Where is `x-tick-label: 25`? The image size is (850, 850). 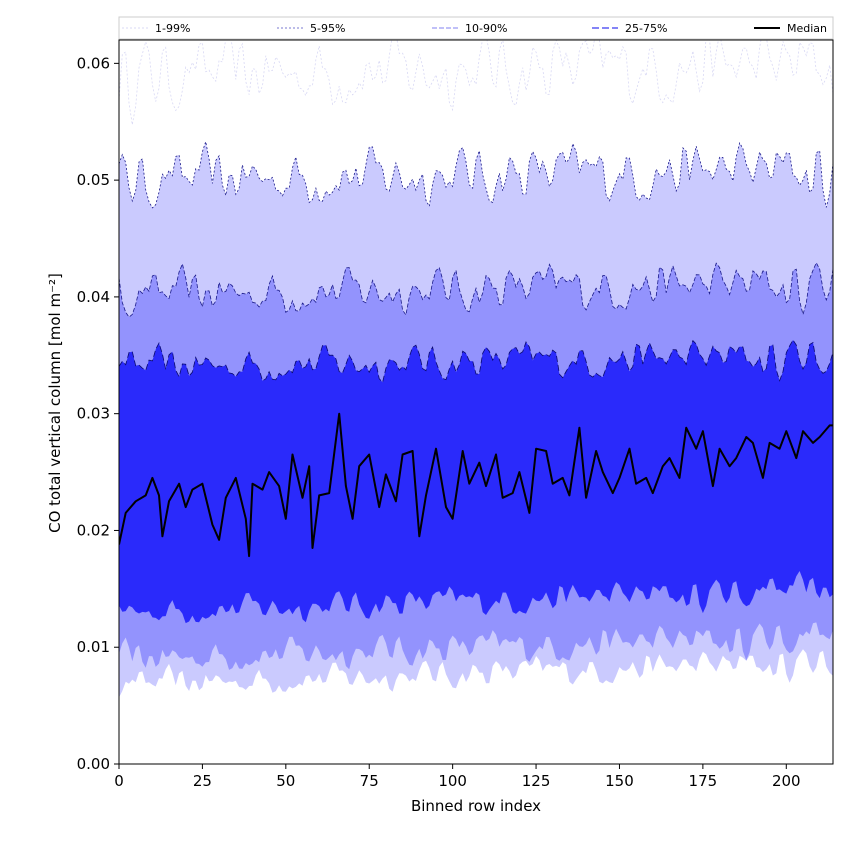
x-tick-label: 25 is located at coordinates (202, 781).